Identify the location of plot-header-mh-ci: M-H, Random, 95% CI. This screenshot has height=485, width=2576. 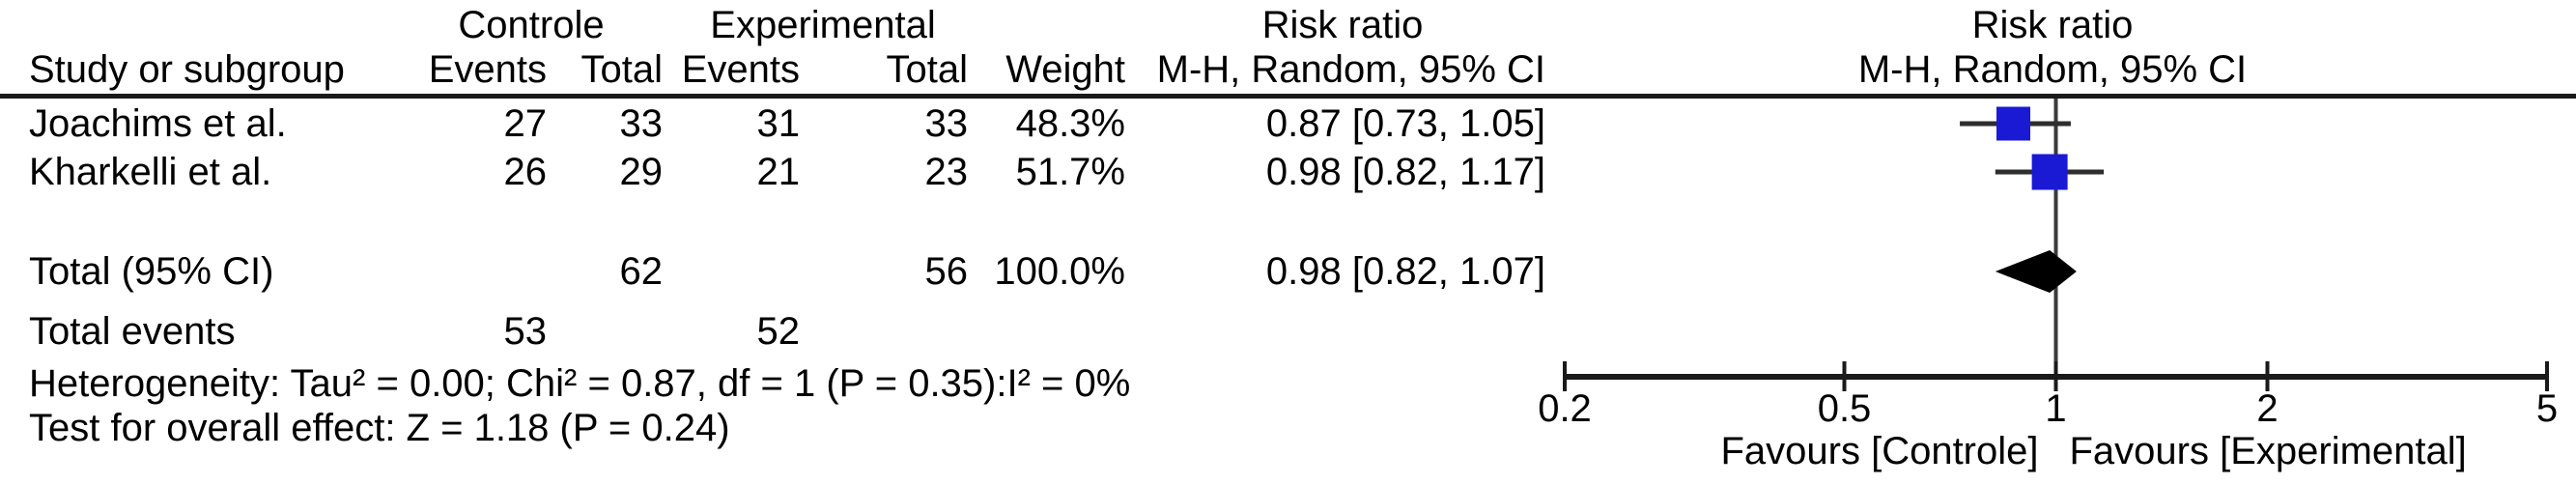
(2052, 69).